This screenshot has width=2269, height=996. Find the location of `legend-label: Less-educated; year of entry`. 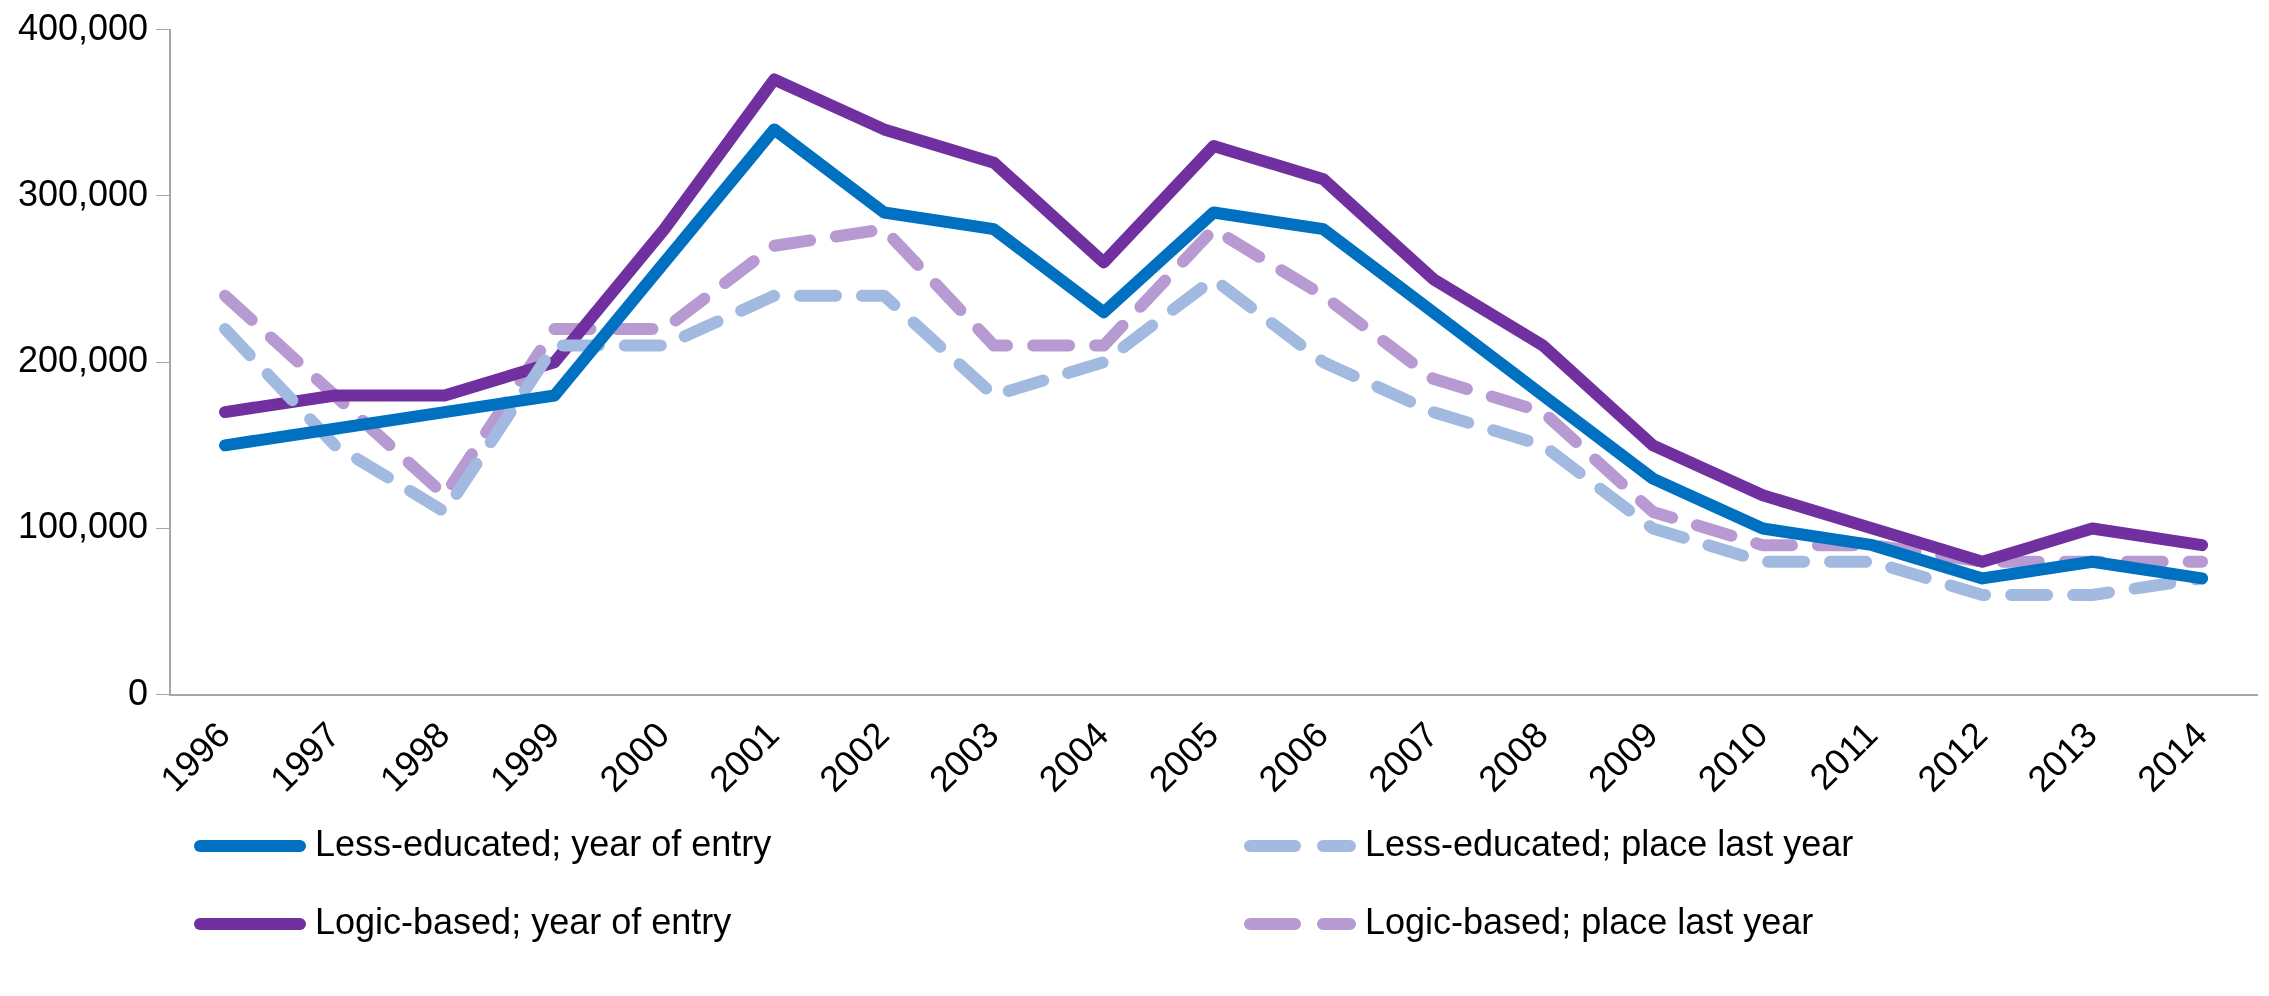

legend-label: Less-educated; year of entry is located at coordinates (543, 843).